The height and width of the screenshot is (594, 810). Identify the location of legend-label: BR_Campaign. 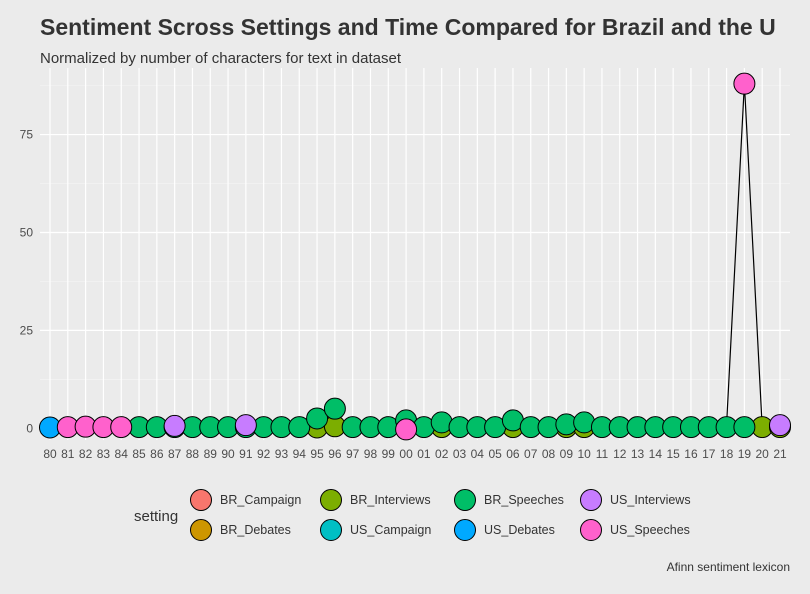
(261, 500).